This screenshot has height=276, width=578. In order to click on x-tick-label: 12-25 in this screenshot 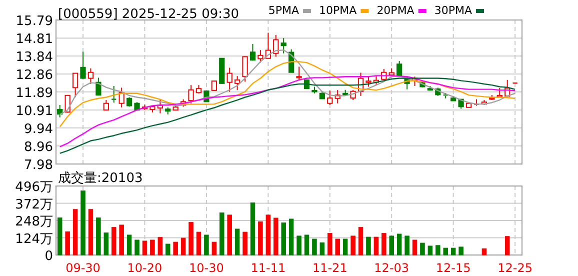, I will do `click(515, 268)`.